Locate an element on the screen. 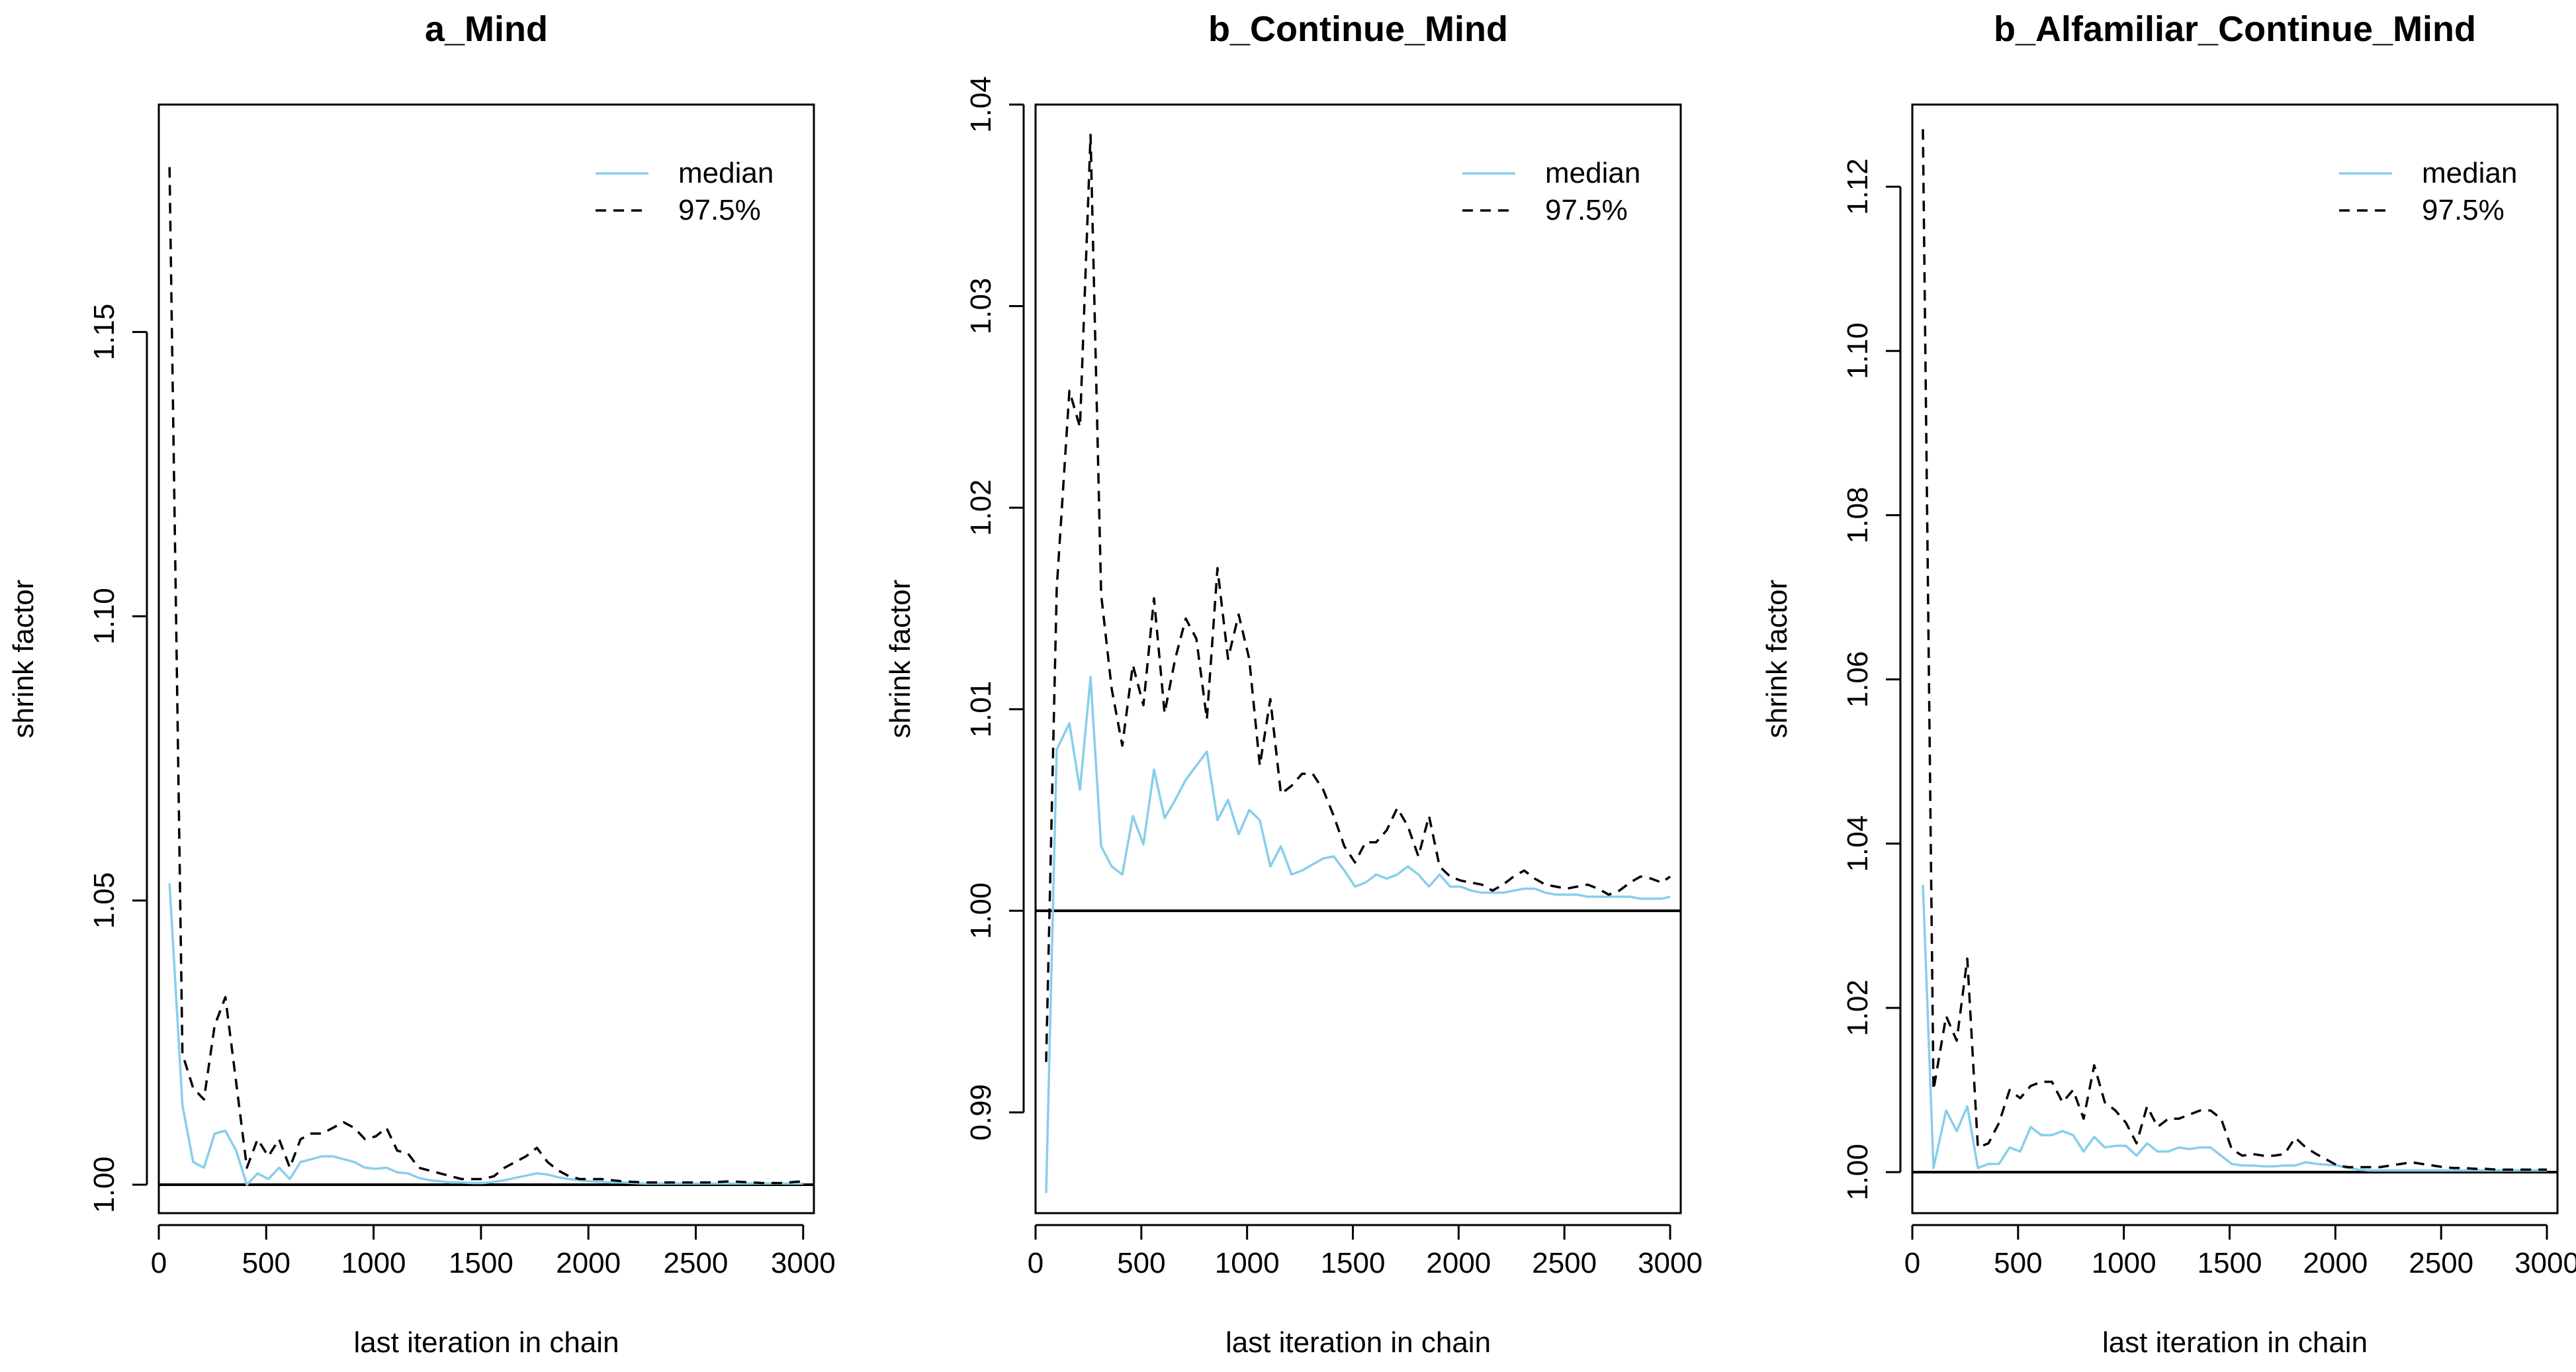 Image resolution: width=2576 pixels, height=1372 pixels. y-tick-label: 1.12 is located at coordinates (1858, 186).